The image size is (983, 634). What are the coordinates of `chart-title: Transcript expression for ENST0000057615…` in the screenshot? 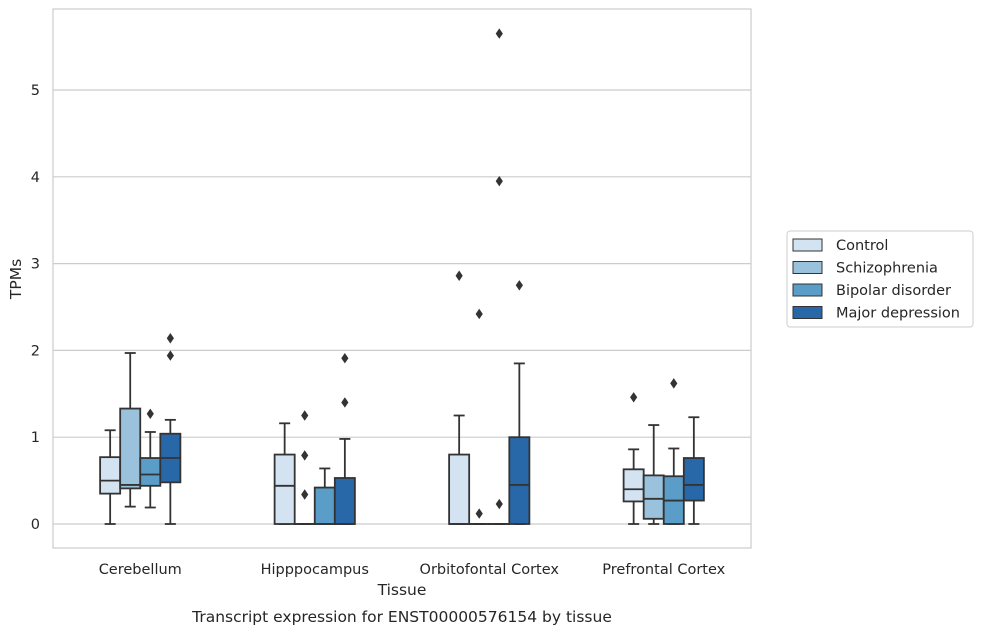 It's located at (401, 617).